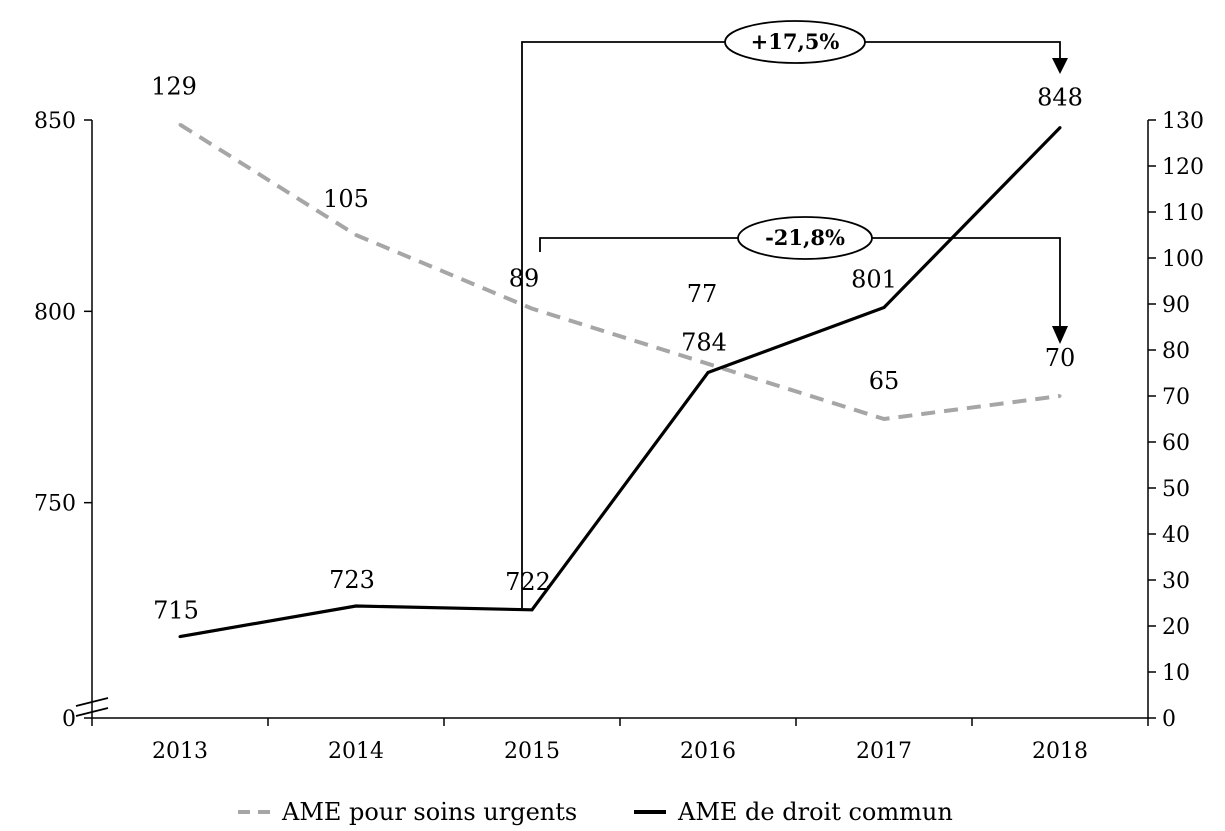 This screenshot has height=831, width=1225. What do you see at coordinates (1176, 351) in the screenshot?
I see `right-tick-label: 80` at bounding box center [1176, 351].